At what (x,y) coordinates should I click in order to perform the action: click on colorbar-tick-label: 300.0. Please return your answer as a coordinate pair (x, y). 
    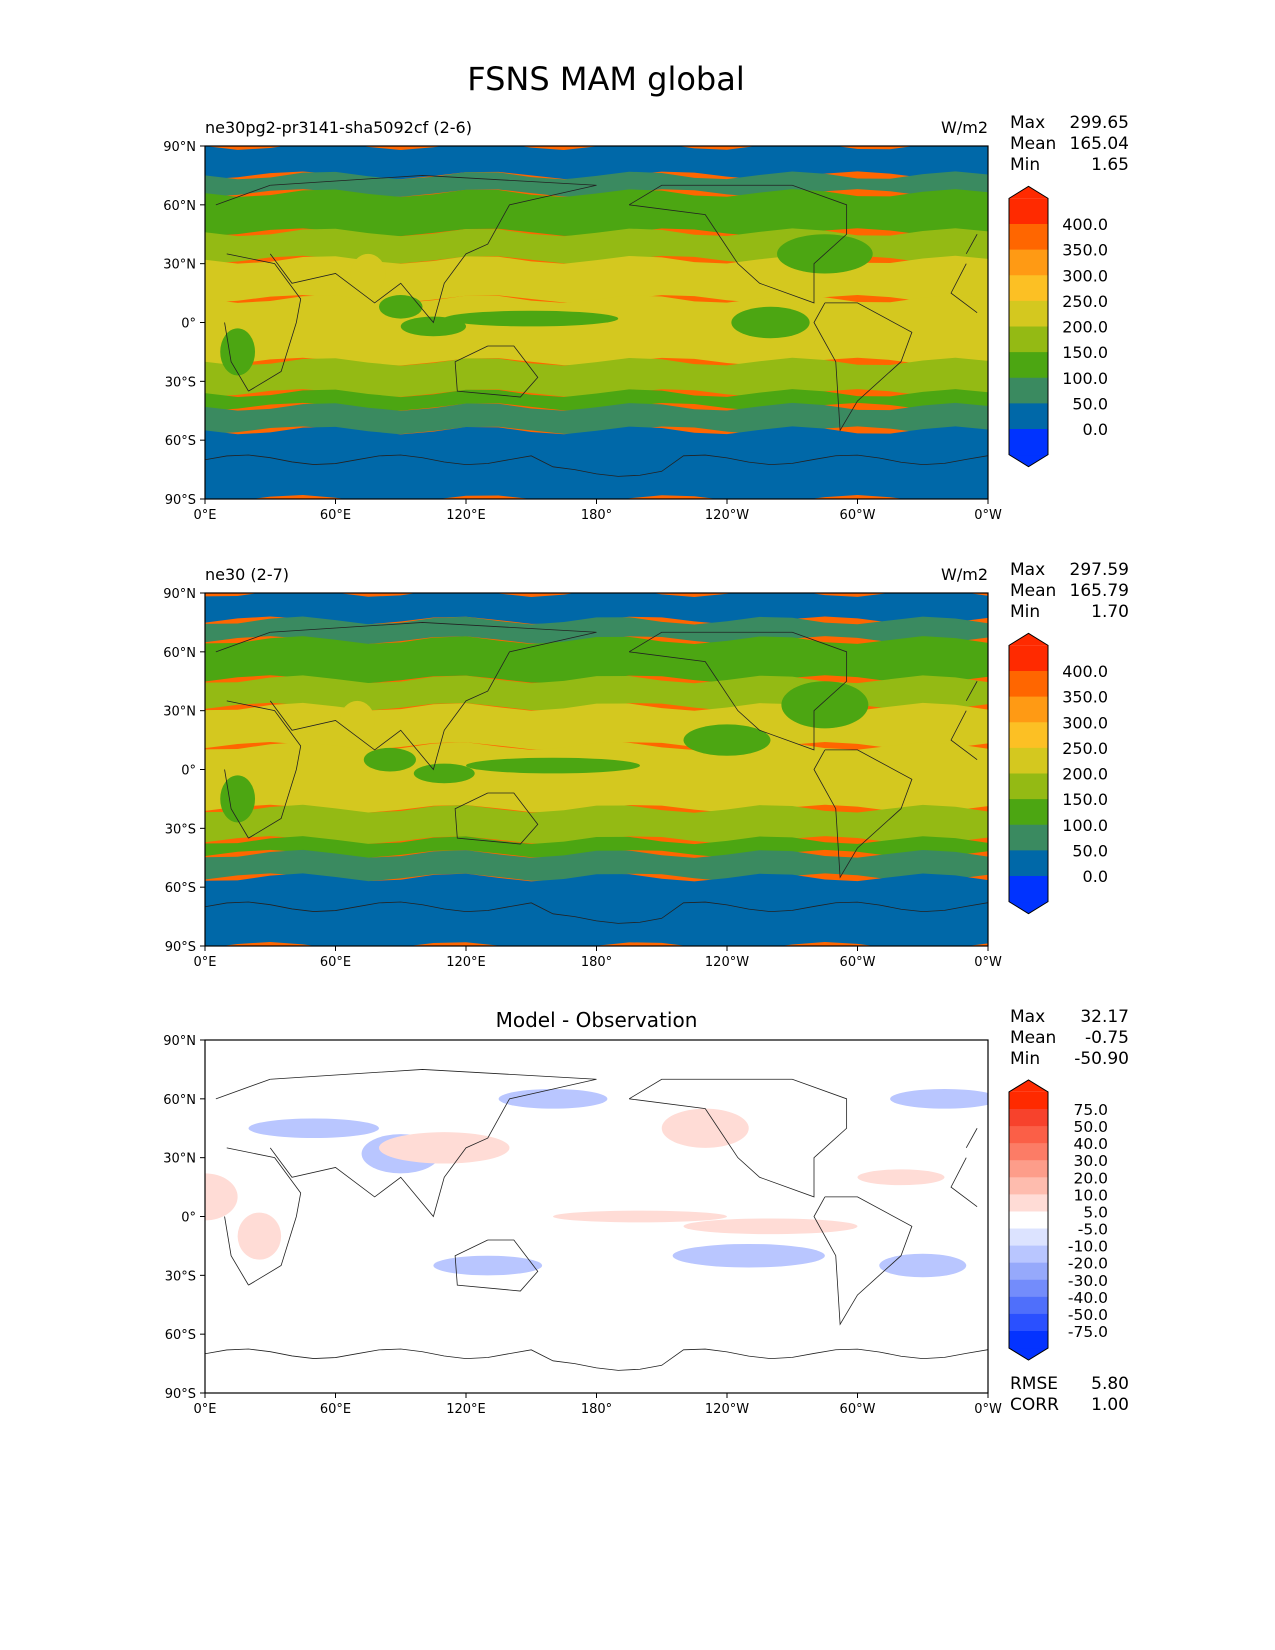
    Looking at the image, I should click on (1085, 275).